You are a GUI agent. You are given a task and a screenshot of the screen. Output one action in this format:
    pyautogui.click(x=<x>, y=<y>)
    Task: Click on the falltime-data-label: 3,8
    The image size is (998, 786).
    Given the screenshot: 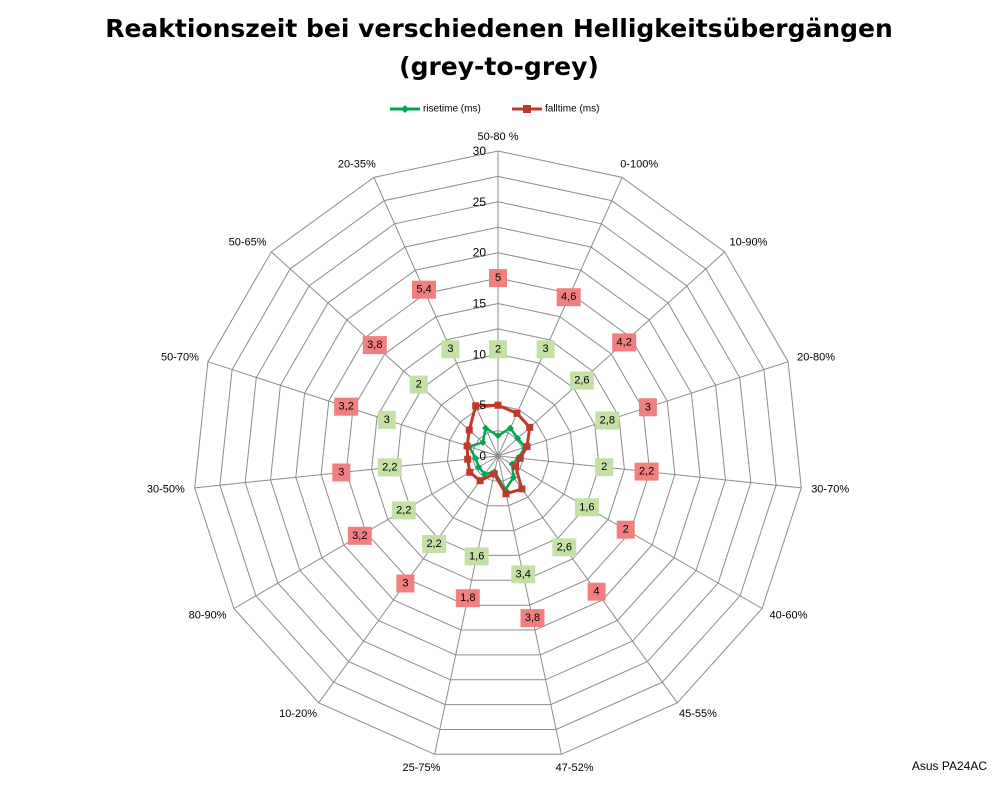 What is the action you would take?
    pyautogui.click(x=532, y=618)
    